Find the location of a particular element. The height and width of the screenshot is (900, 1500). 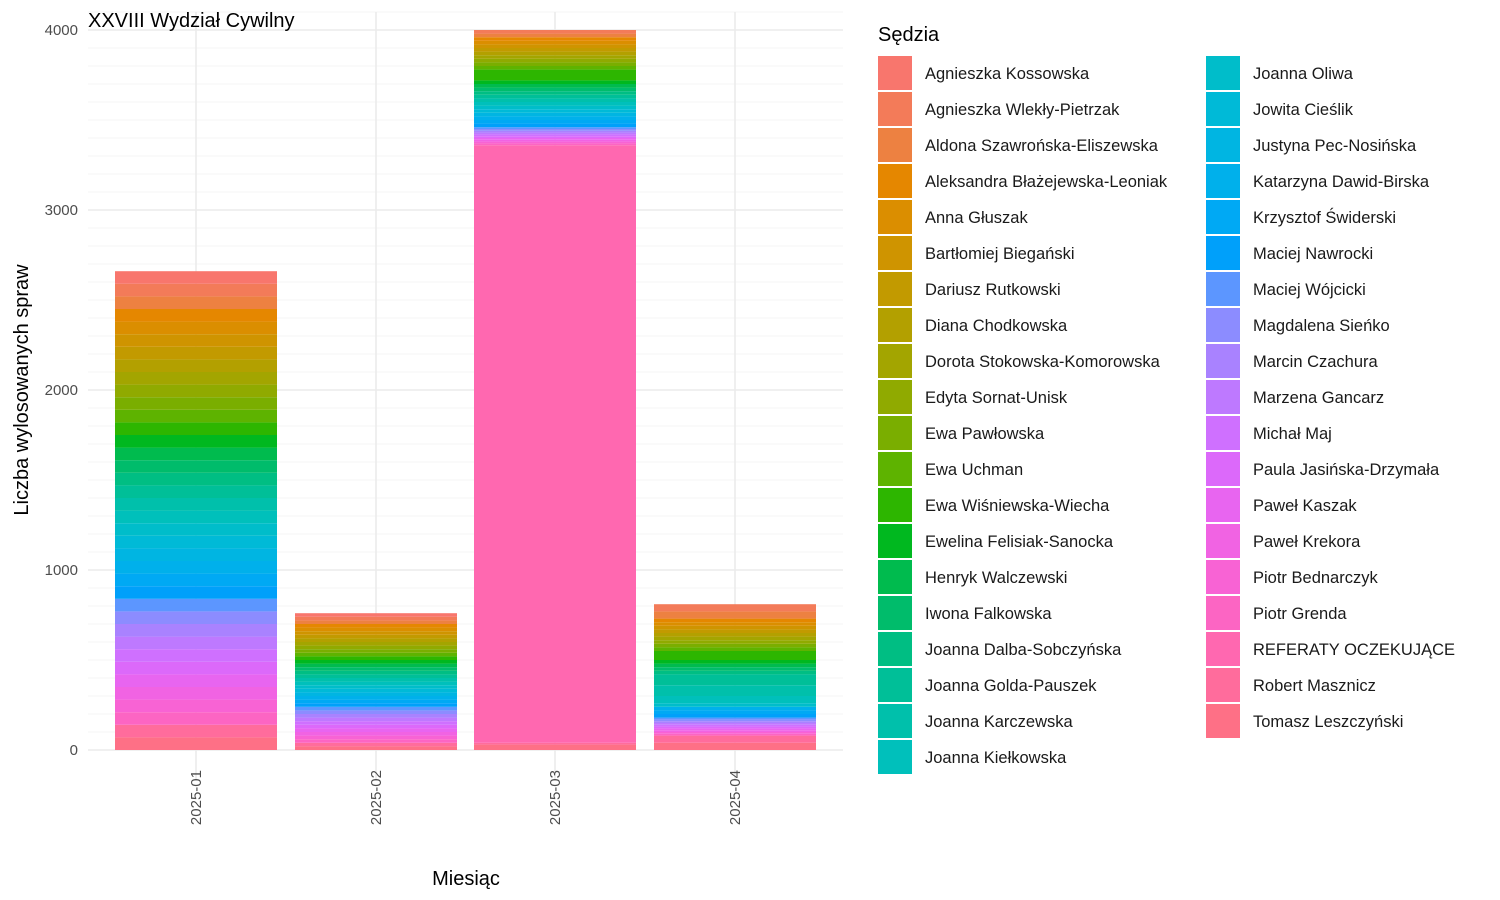

legend-item: Dorota Stokowska-Komorowska is located at coordinates (1019, 361).